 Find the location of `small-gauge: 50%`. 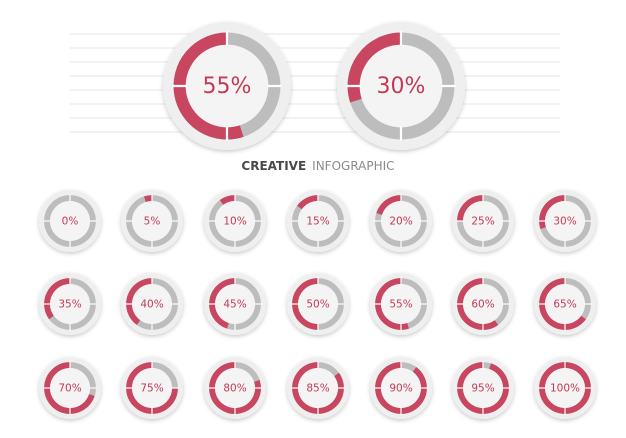

small-gauge: 50% is located at coordinates (318, 304).